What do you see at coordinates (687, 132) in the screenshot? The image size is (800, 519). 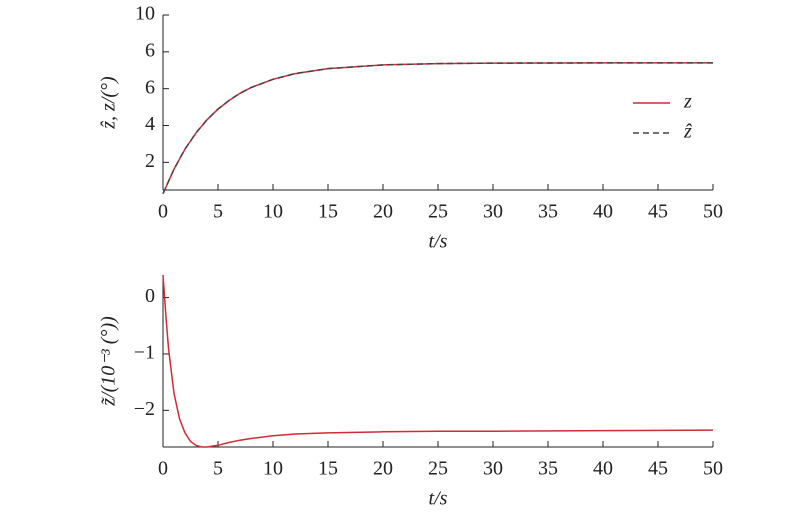 I see `legend-label: ẑ` at bounding box center [687, 132].